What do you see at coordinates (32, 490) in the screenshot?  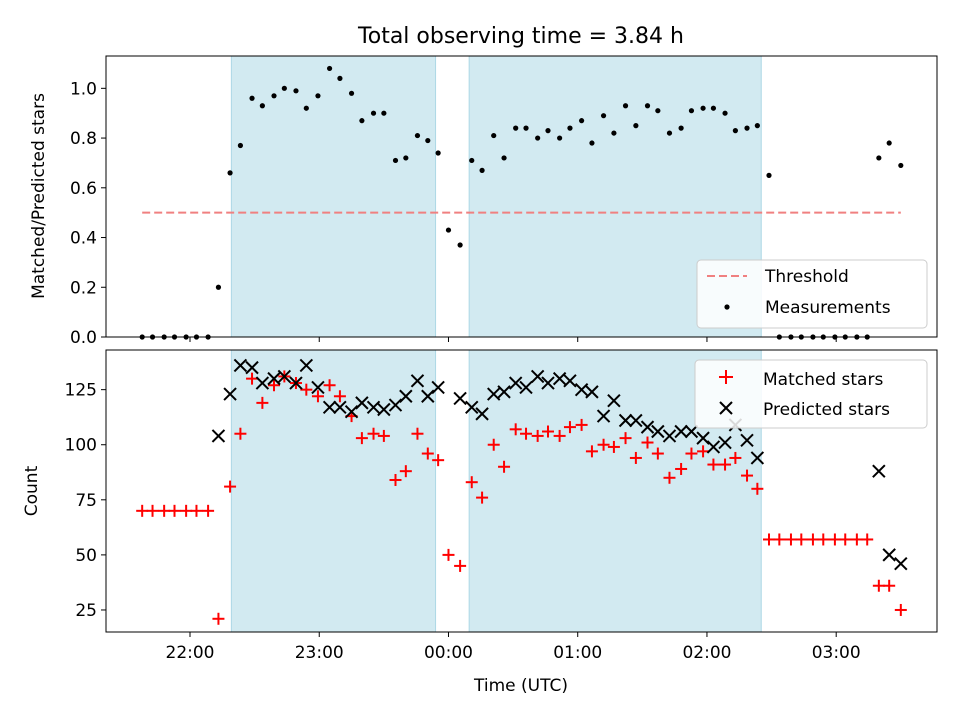 I see `bottom-ylabel: Count` at bounding box center [32, 490].